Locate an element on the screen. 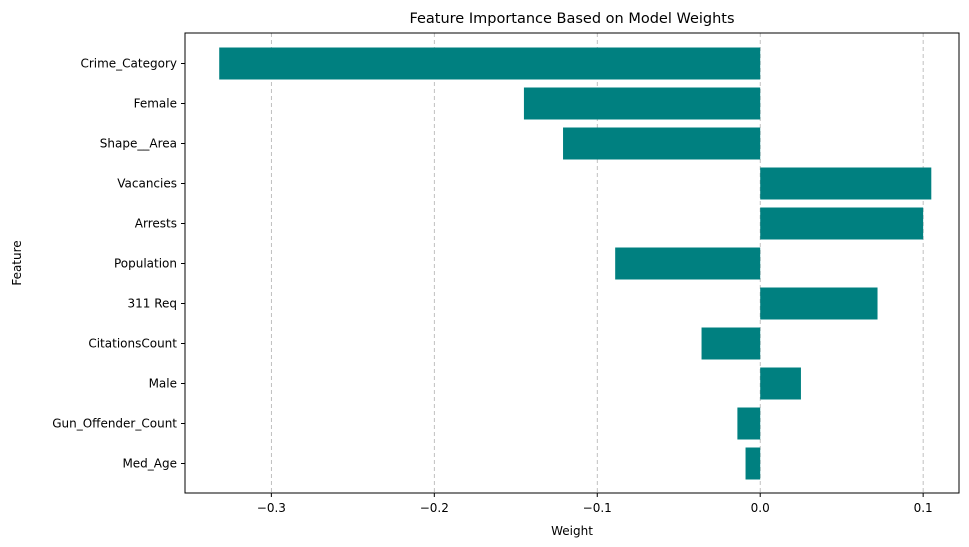 Image resolution: width=969 pixels, height=547 pixels. bar-population is located at coordinates (688, 263).